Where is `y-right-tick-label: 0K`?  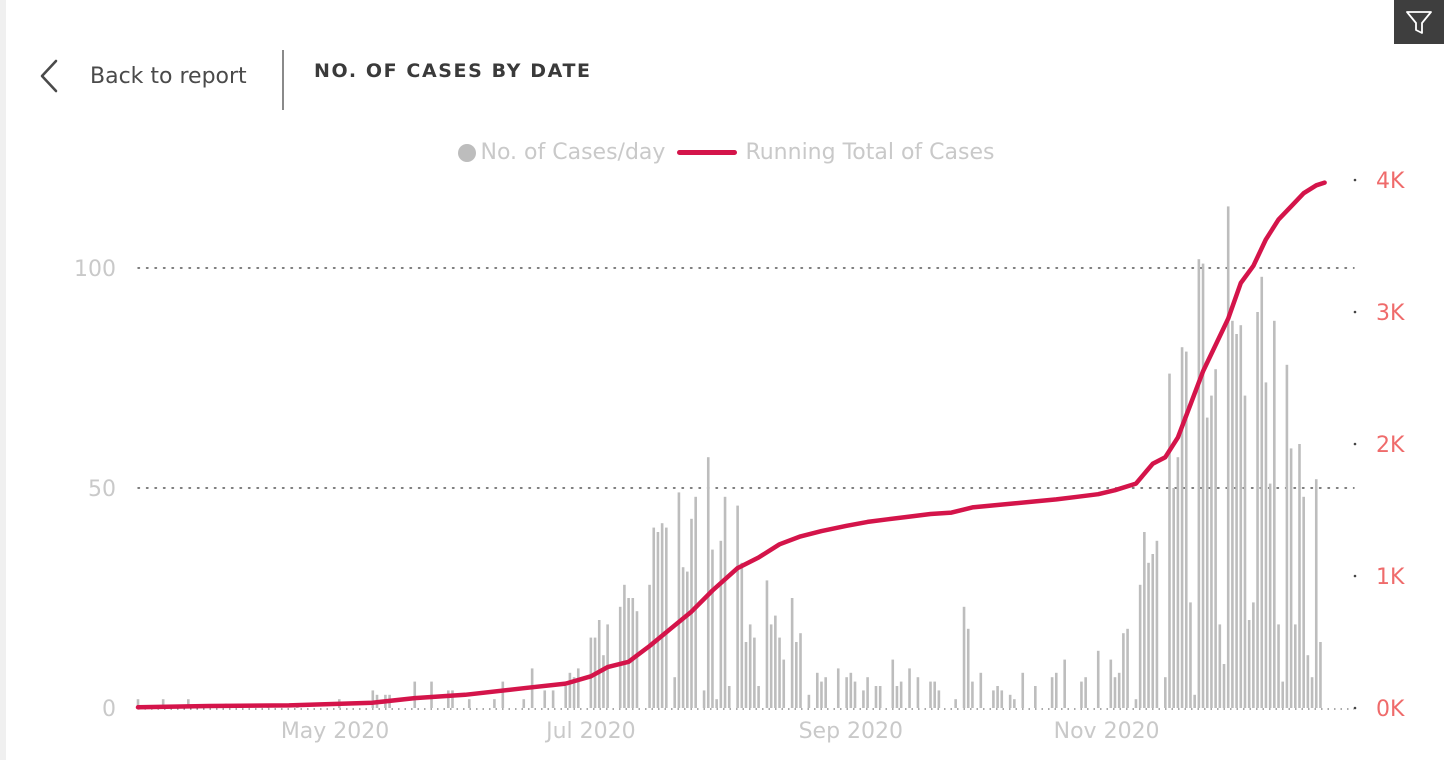
y-right-tick-label: 0K is located at coordinates (1390, 709).